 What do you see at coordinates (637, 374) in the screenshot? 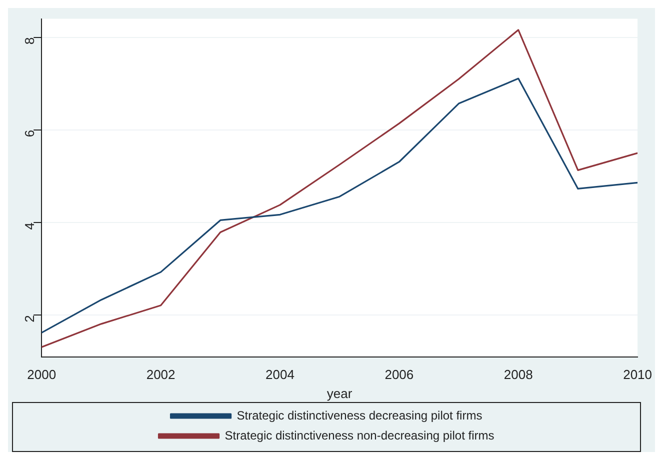
I see `x-tick-label: 2010` at bounding box center [637, 374].